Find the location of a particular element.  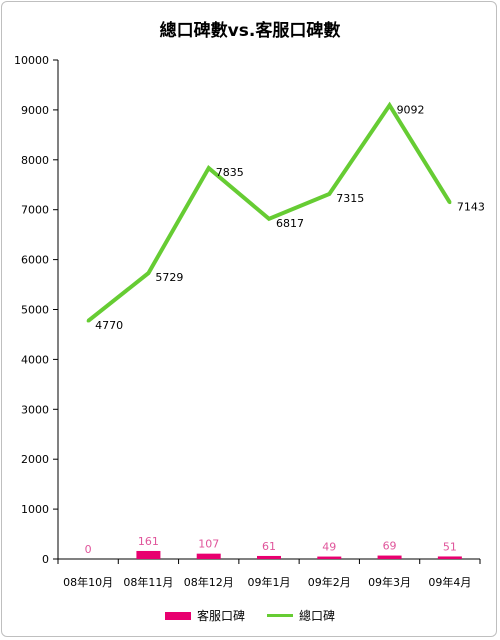

y-tick-label: 9000 is located at coordinates (35, 110).